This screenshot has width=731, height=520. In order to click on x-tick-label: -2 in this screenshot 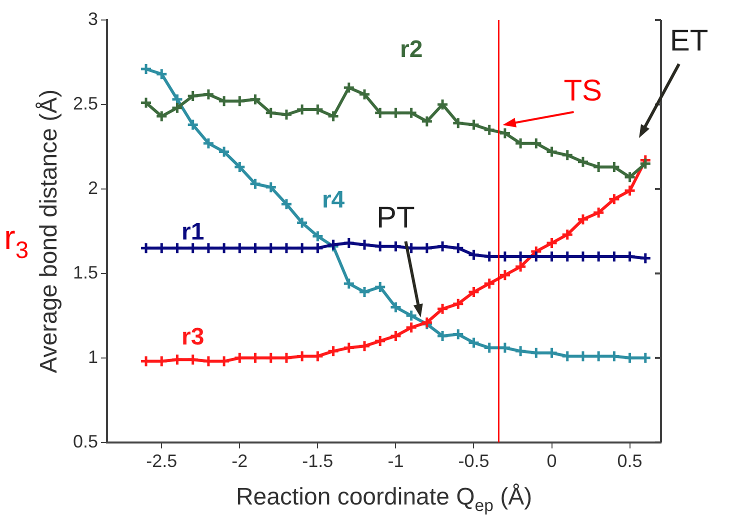, I will do `click(240, 461)`.